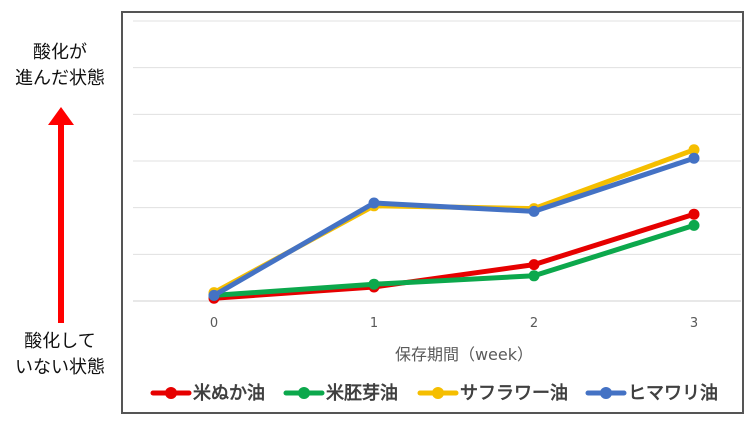 The width and height of the screenshot is (755, 425). Describe the element at coordinates (61, 116) in the screenshot. I see `arrow-head` at that location.